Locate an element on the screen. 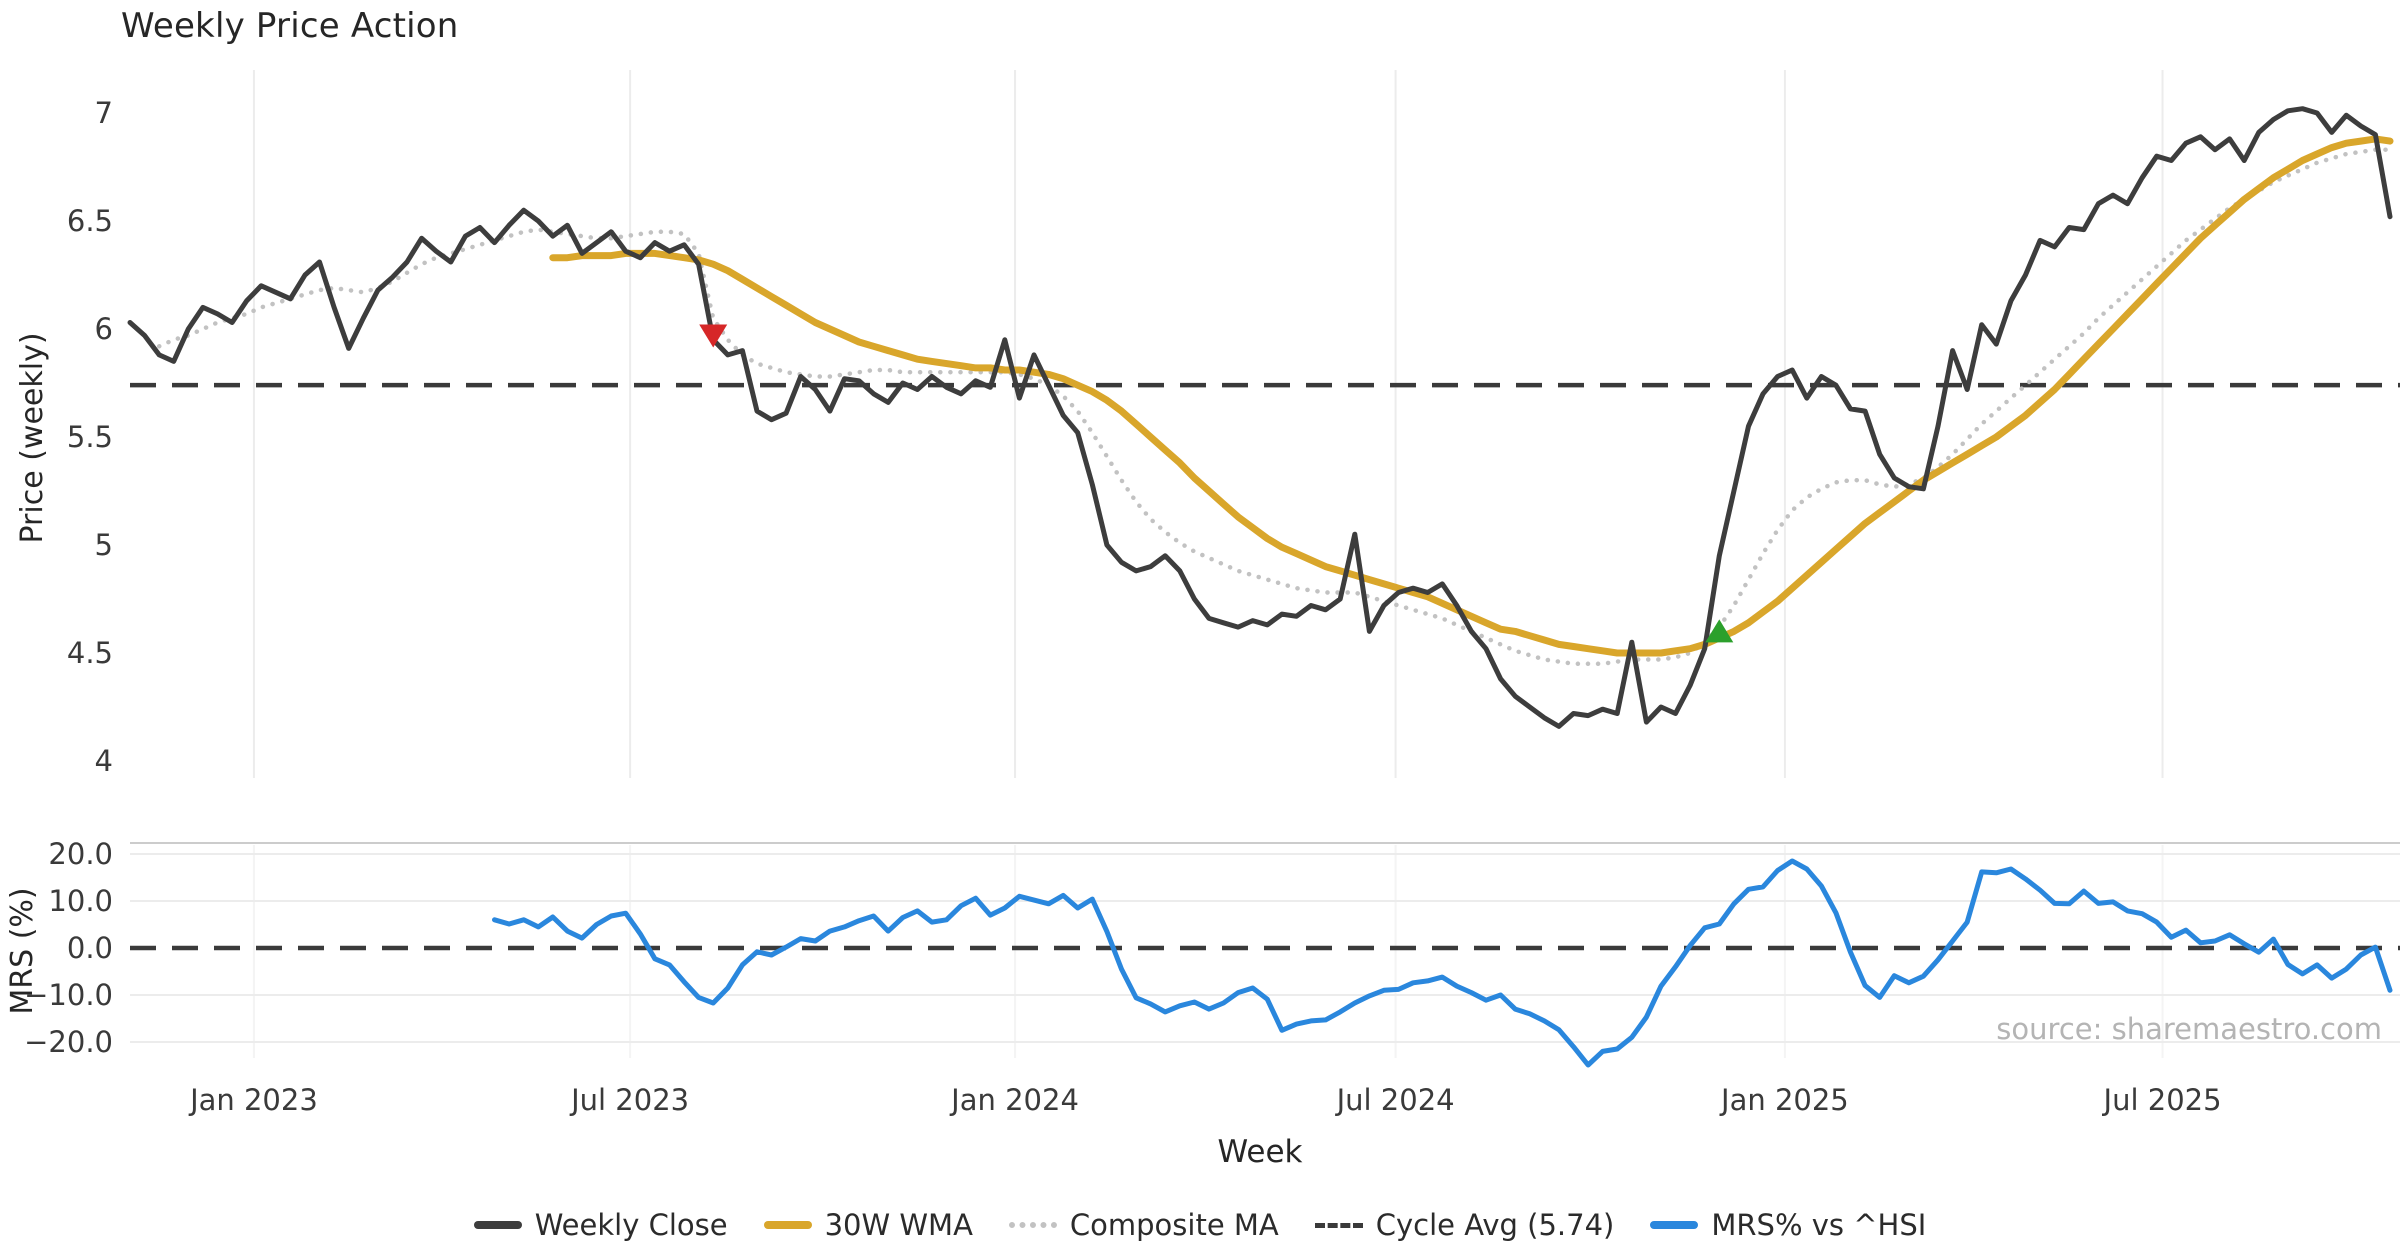  legend-item-mrs-vs-hsi: MRS% vs ^HSI is located at coordinates (1788, 1225).